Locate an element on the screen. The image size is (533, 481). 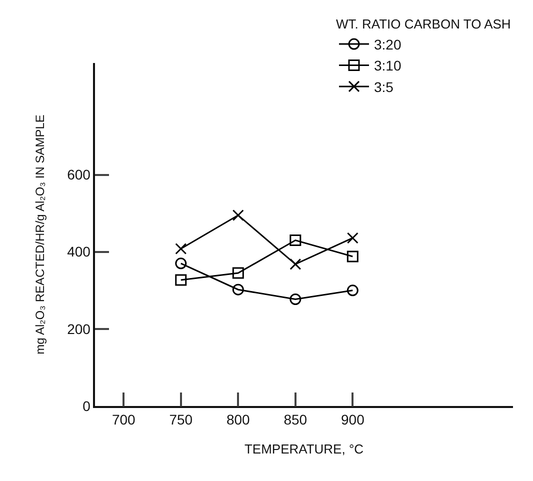
legend-label: 3:10 is located at coordinates (388, 66).